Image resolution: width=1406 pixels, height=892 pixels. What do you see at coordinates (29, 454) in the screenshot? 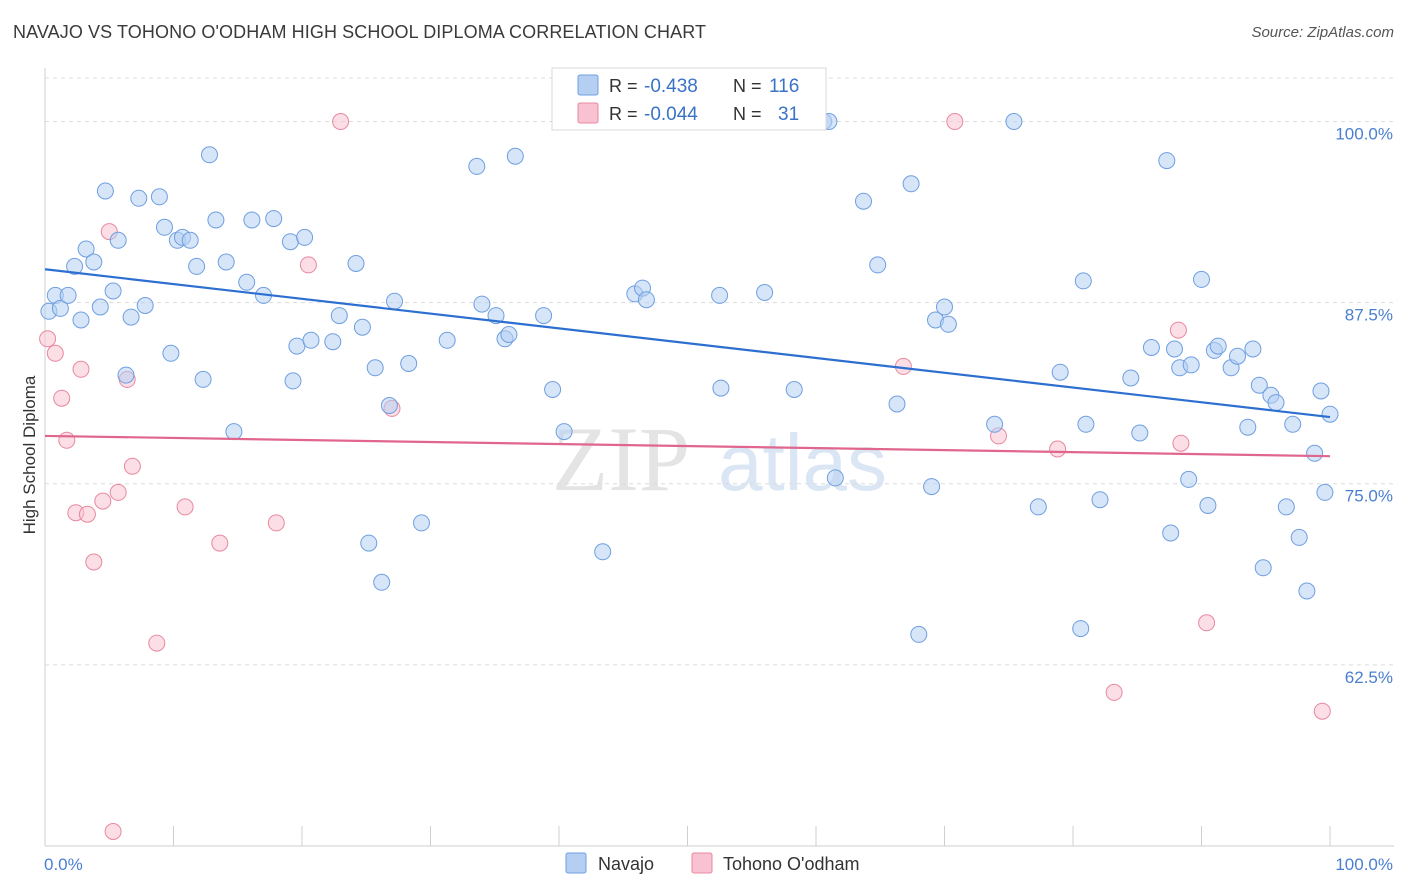
I see `y-axis-title: High School Diploma` at bounding box center [29, 454].